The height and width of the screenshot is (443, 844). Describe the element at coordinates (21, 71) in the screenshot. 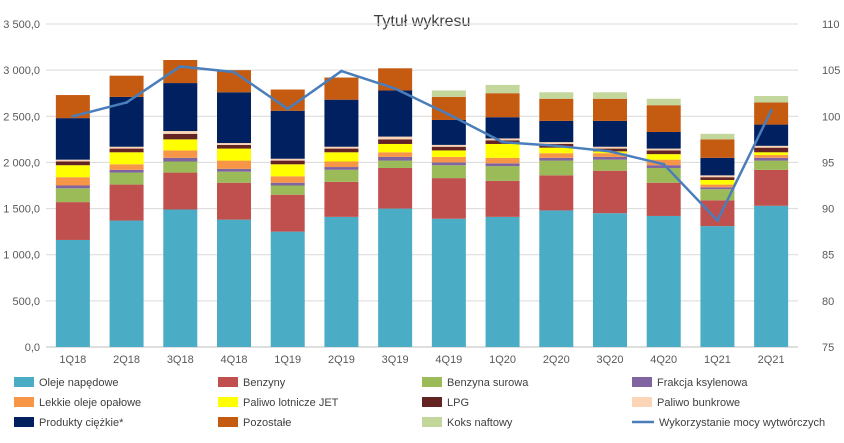

I see `y-tick-label: 3 000,0` at that location.